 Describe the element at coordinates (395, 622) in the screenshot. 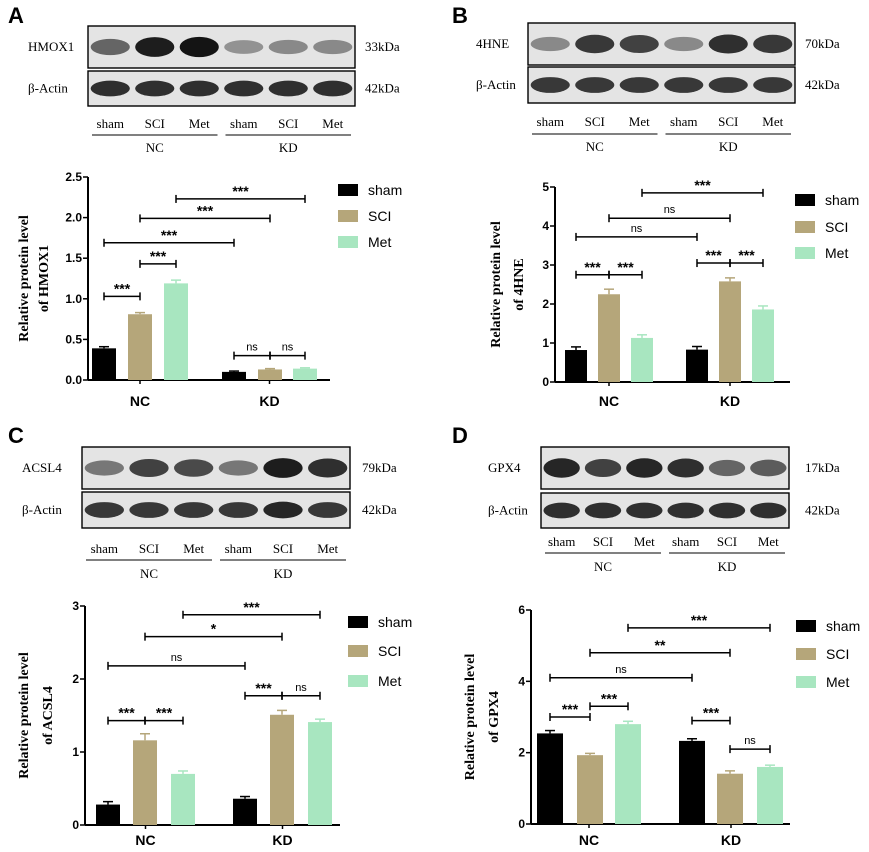

I see `legend-label: sham` at that location.